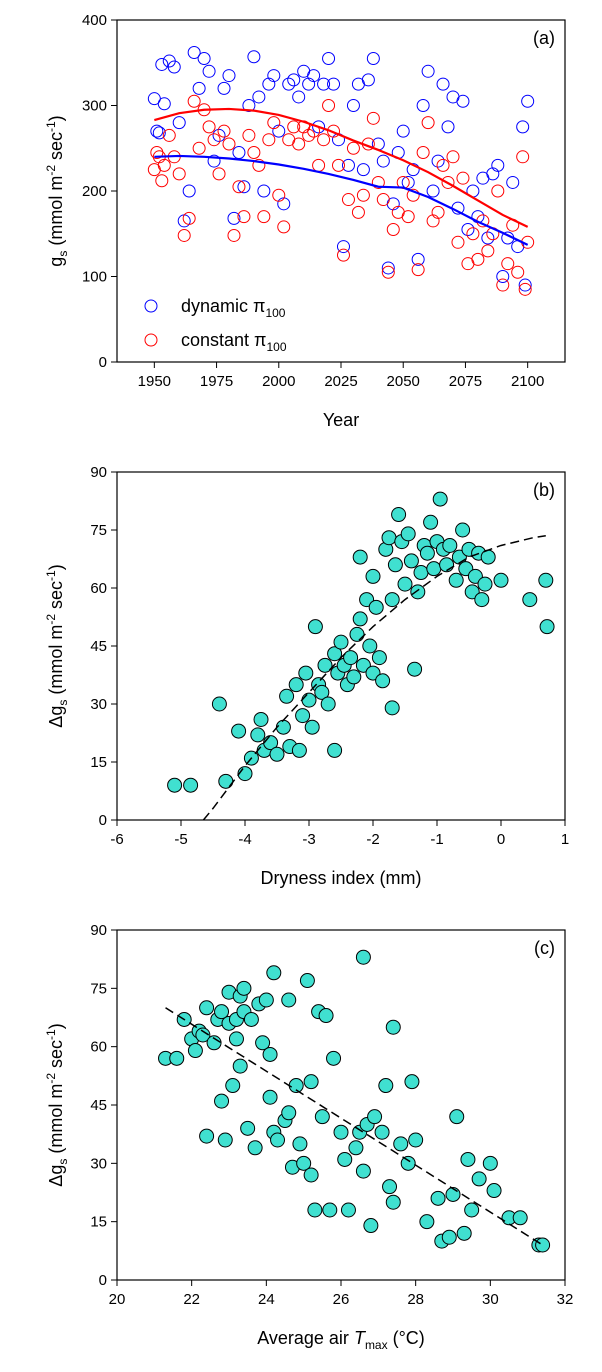 This screenshot has width=602, height=1372. Describe the element at coordinates (233, 308) in the screenshot. I see `legend-label: dynamic π100` at that location.